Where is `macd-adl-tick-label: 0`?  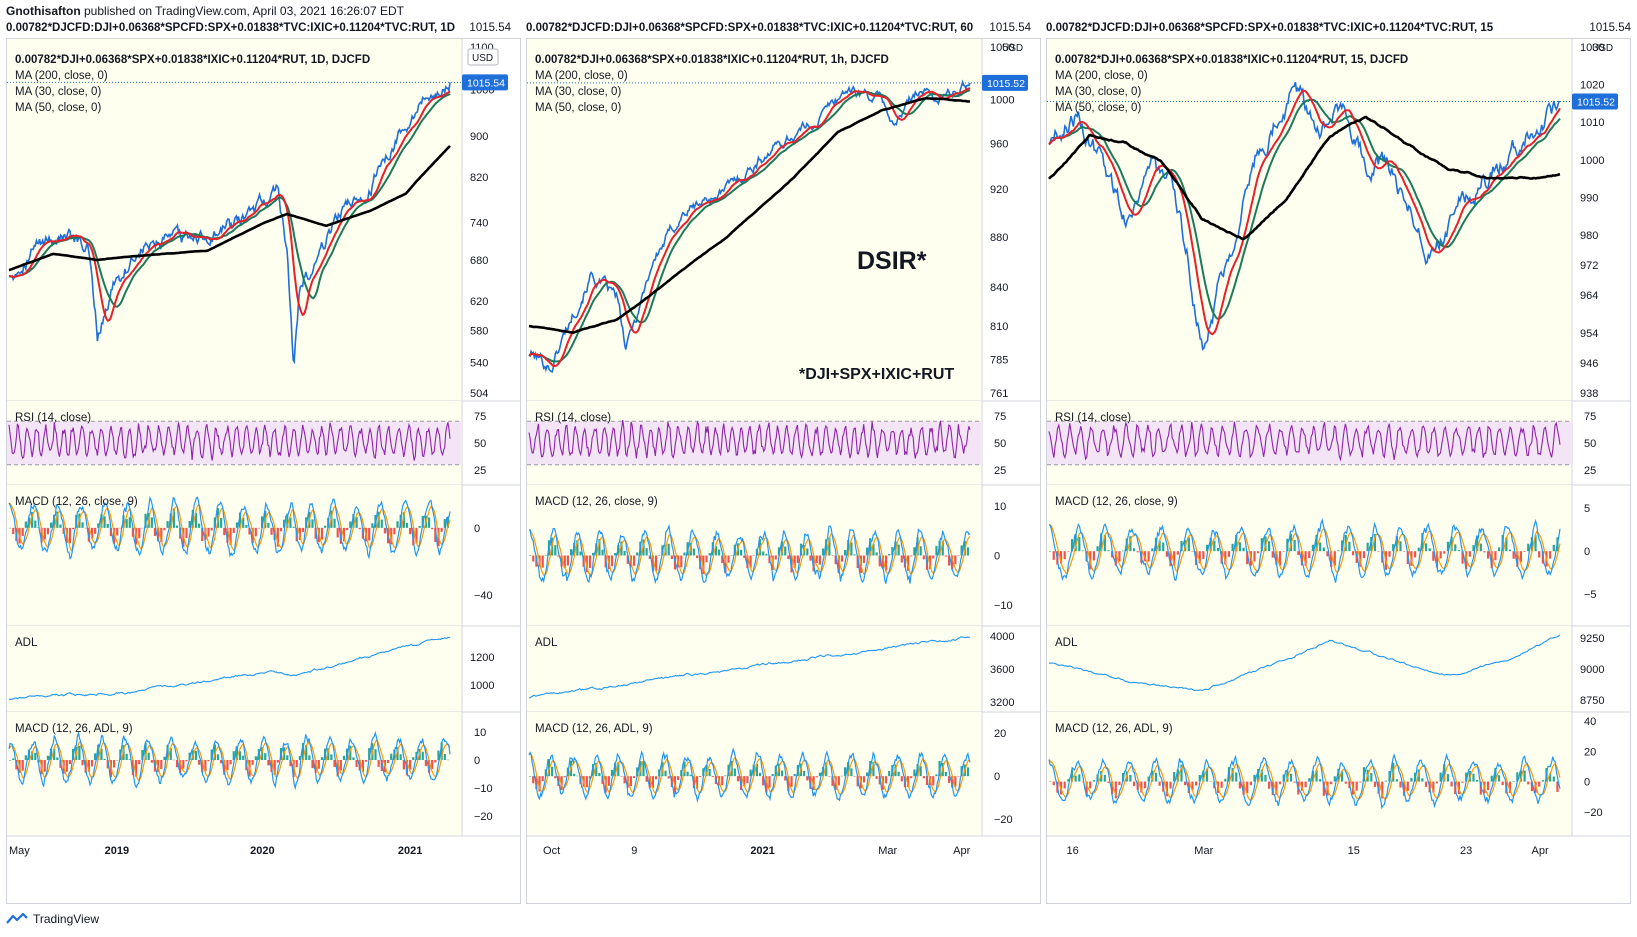
macd-adl-tick-label: 0 is located at coordinates (1587, 783).